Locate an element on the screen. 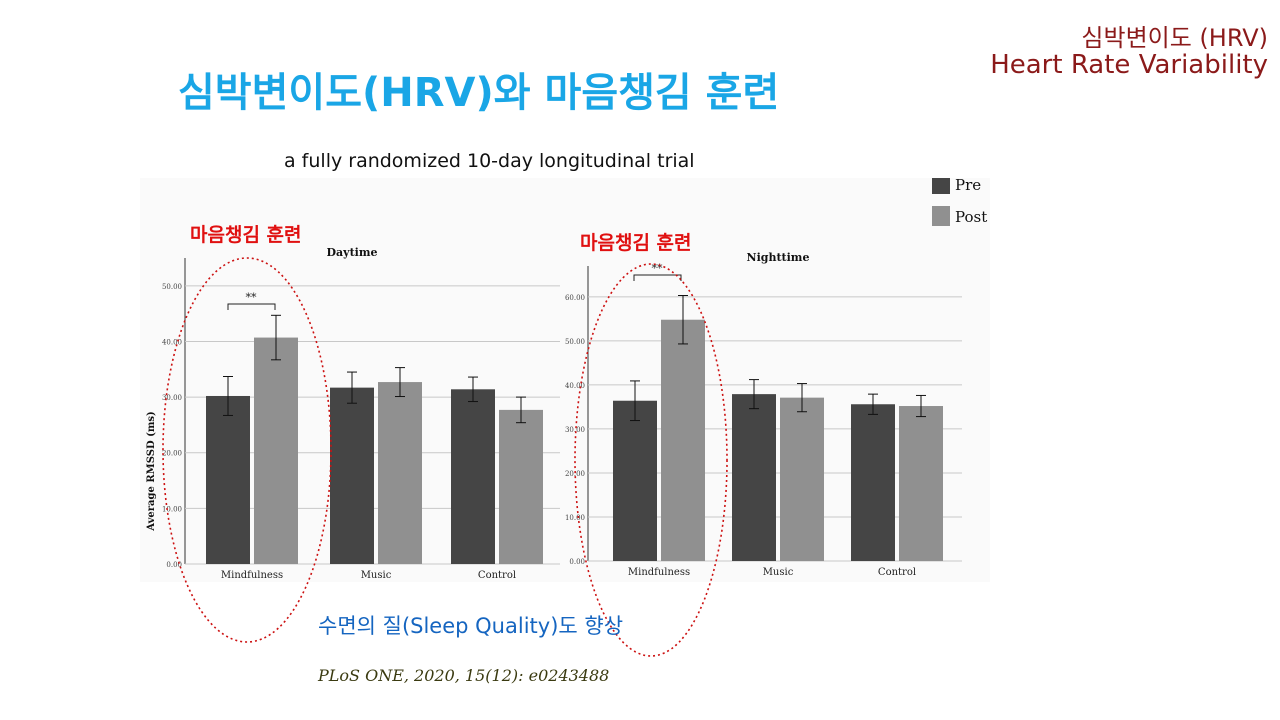 This screenshot has height=720, width=1280. nighttime-y-tick-label: 60.00 is located at coordinates (575, 298).